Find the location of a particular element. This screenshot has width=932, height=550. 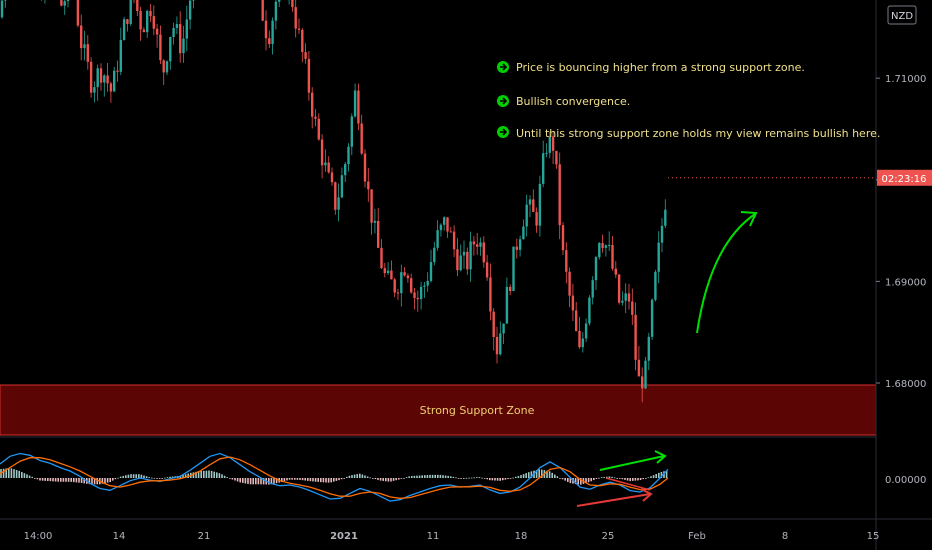

current-price-tag: 02:23:16 is located at coordinates (904, 177).